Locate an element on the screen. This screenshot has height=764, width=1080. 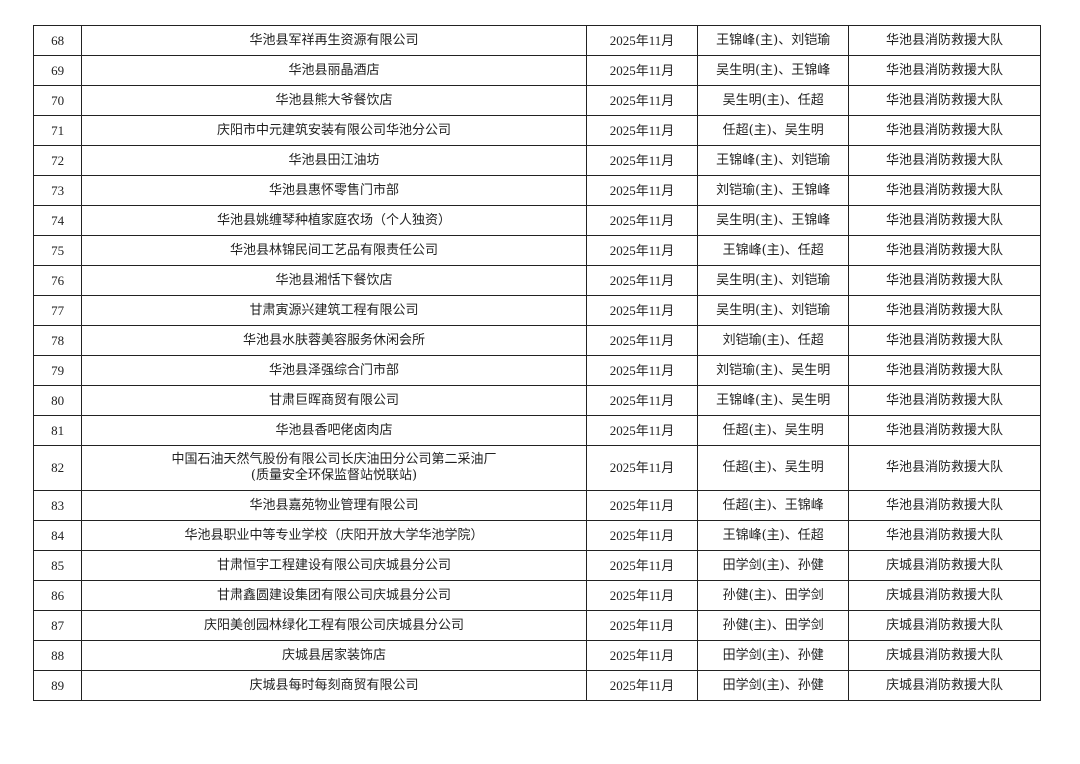
company-name-cell: 华池县熊大爷餐饮店 is located at coordinates (334, 100).